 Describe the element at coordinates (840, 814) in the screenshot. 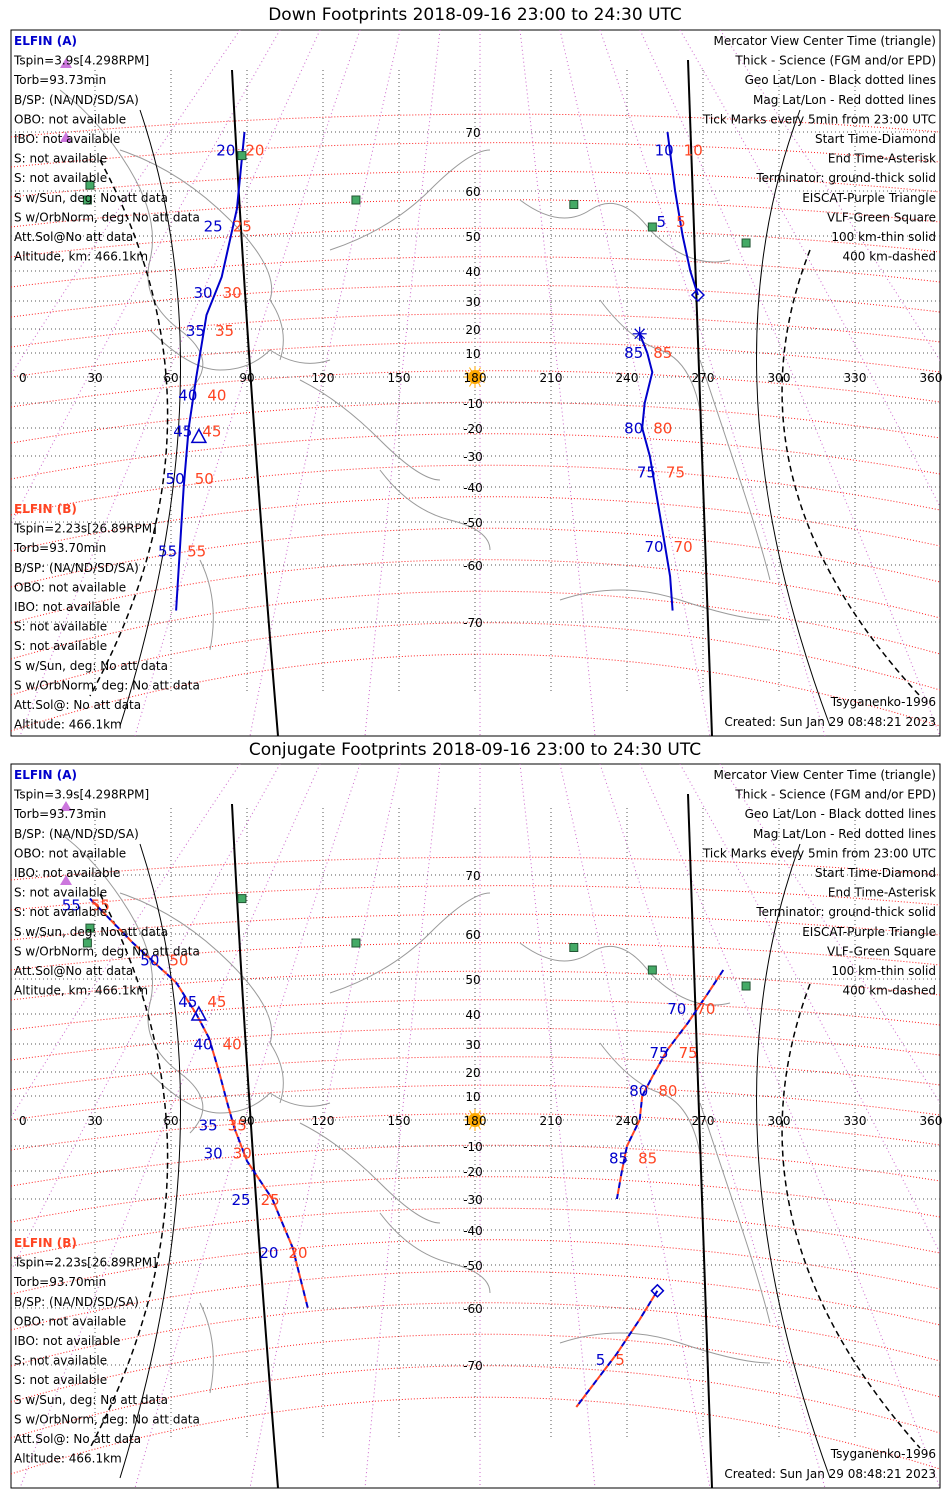

I see `legend-line: Geo Lat/Lon - Black dotted lines` at that location.